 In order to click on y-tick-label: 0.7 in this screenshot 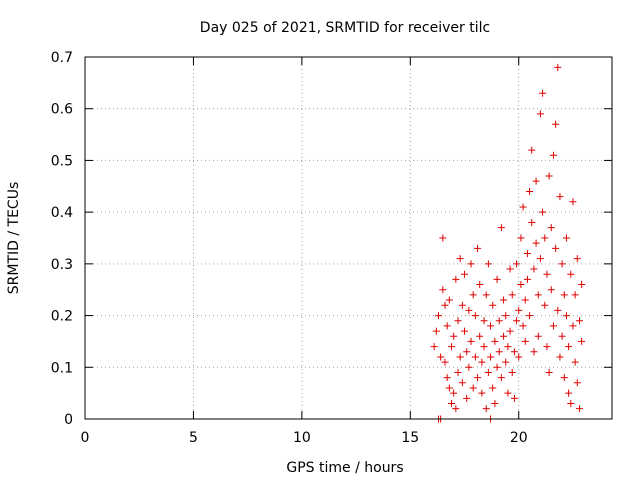, I will do `click(62, 58)`.